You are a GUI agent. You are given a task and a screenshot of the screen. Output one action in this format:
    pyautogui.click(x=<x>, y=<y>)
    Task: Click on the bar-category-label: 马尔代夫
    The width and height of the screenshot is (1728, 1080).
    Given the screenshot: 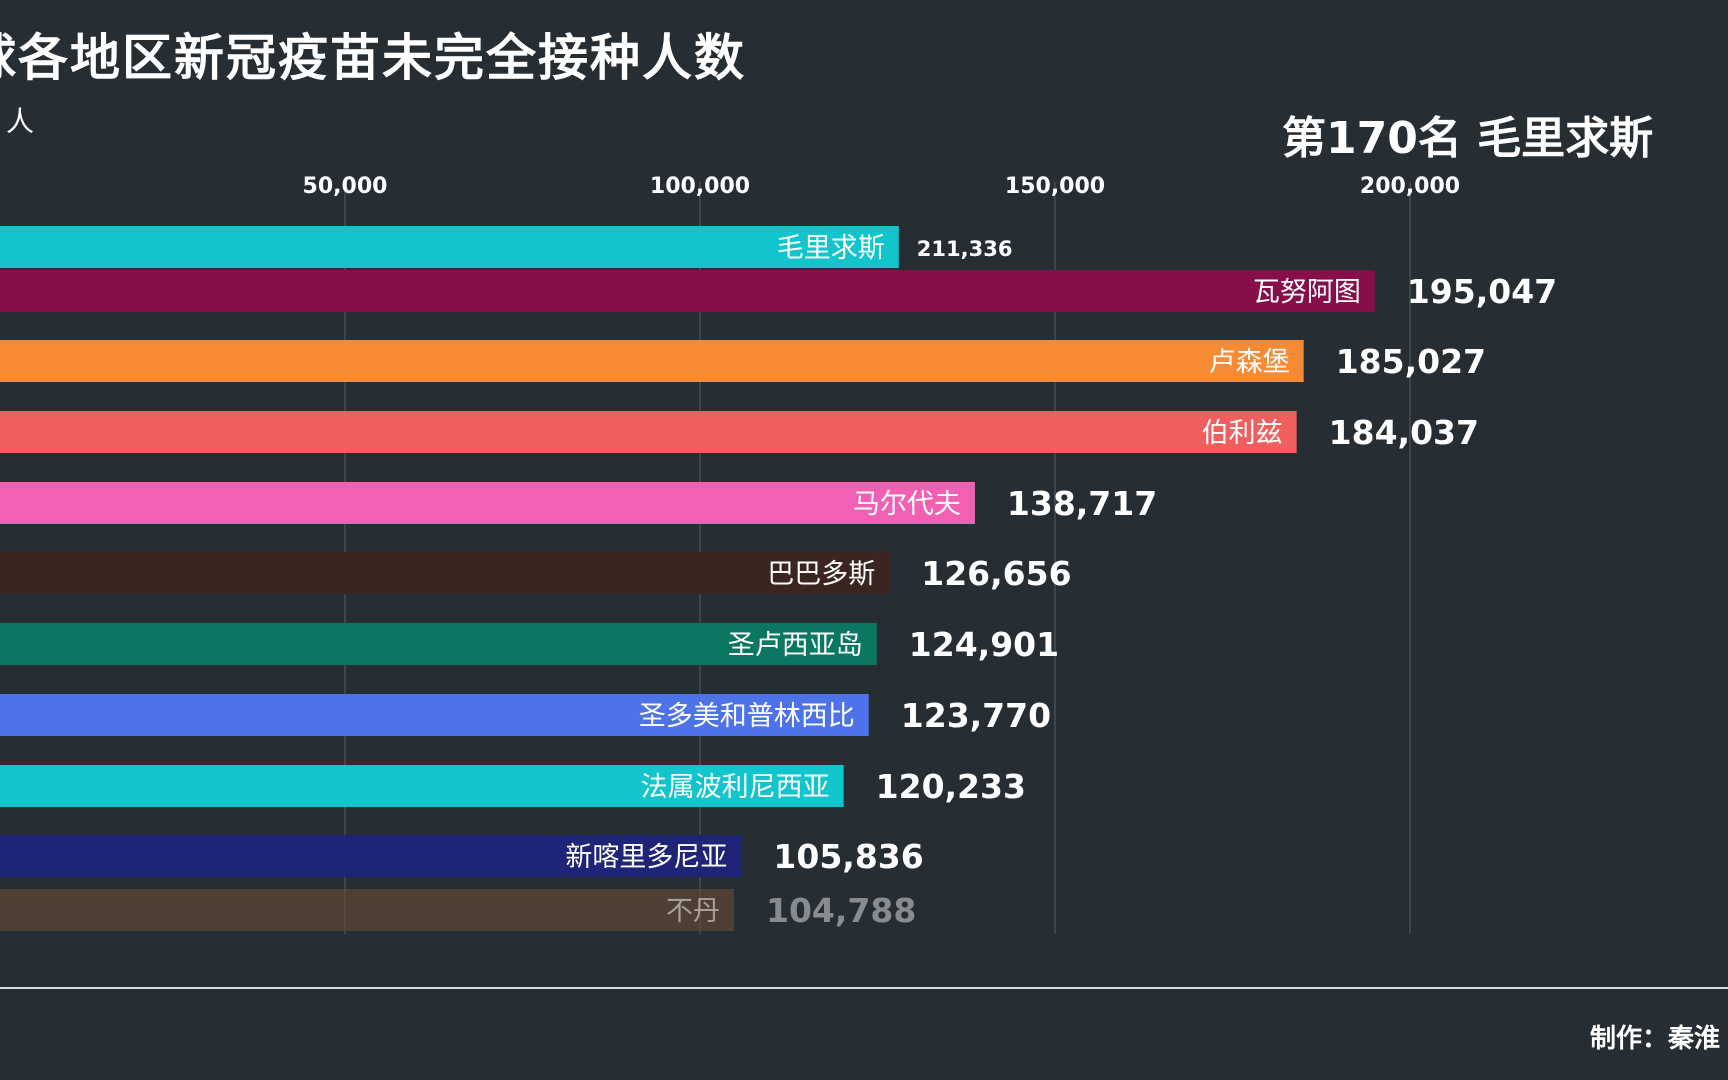 What is the action you would take?
    pyautogui.click(x=907, y=504)
    